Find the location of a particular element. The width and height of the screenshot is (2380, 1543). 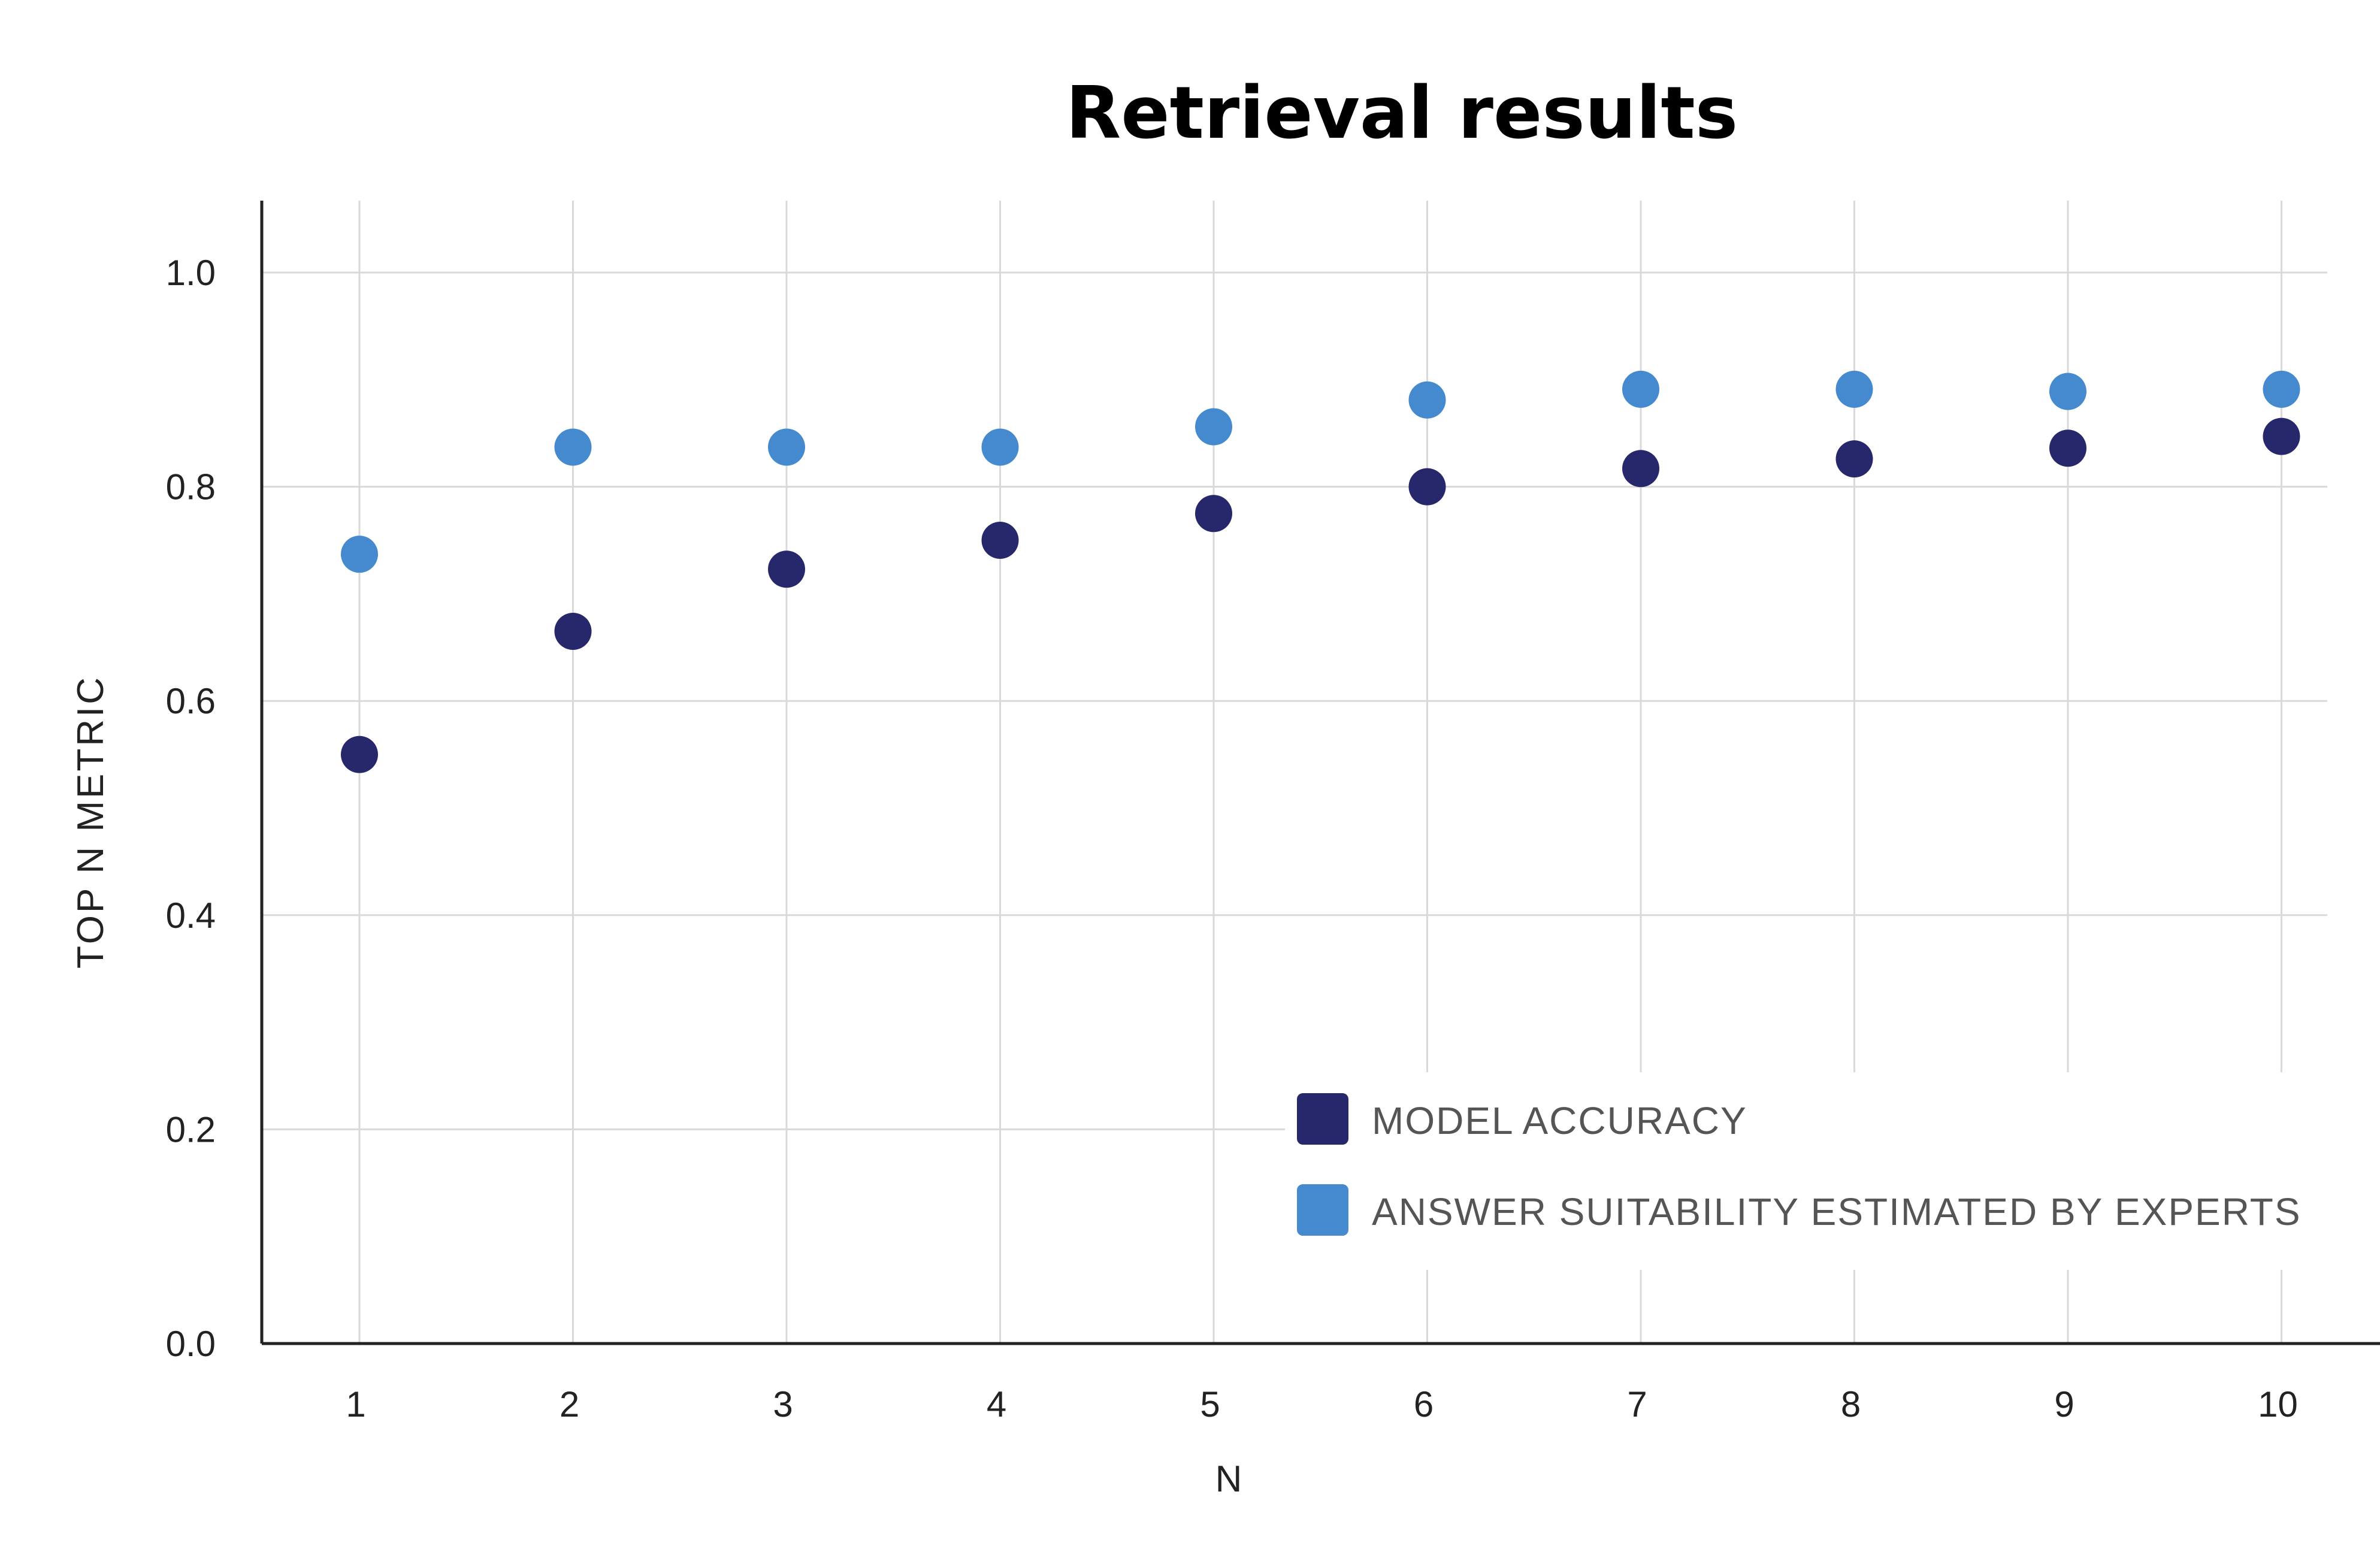

x-tick-label: 10 is located at coordinates (2278, 1404).